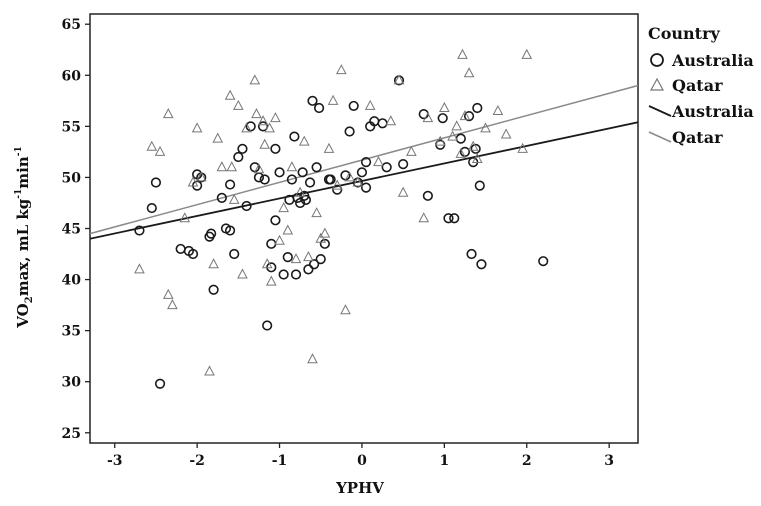 The height and width of the screenshot is (506, 761). What do you see at coordinates (657, 60) in the screenshot?
I see `legend-circle-marker` at bounding box center [657, 60].